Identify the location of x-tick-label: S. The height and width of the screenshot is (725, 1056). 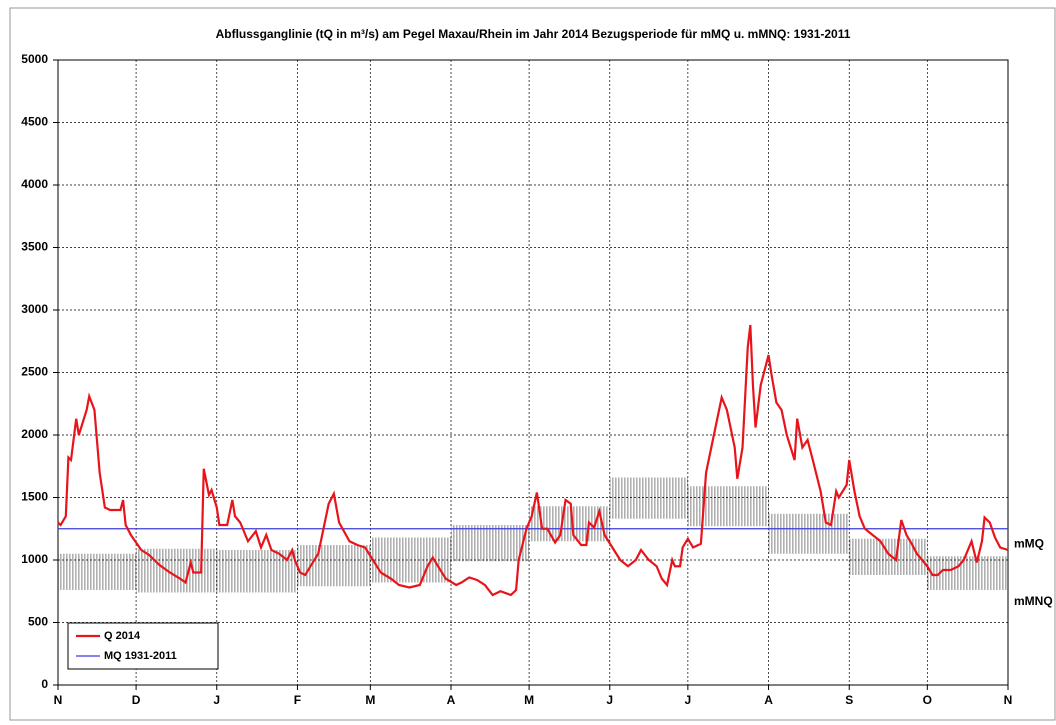
(849, 700).